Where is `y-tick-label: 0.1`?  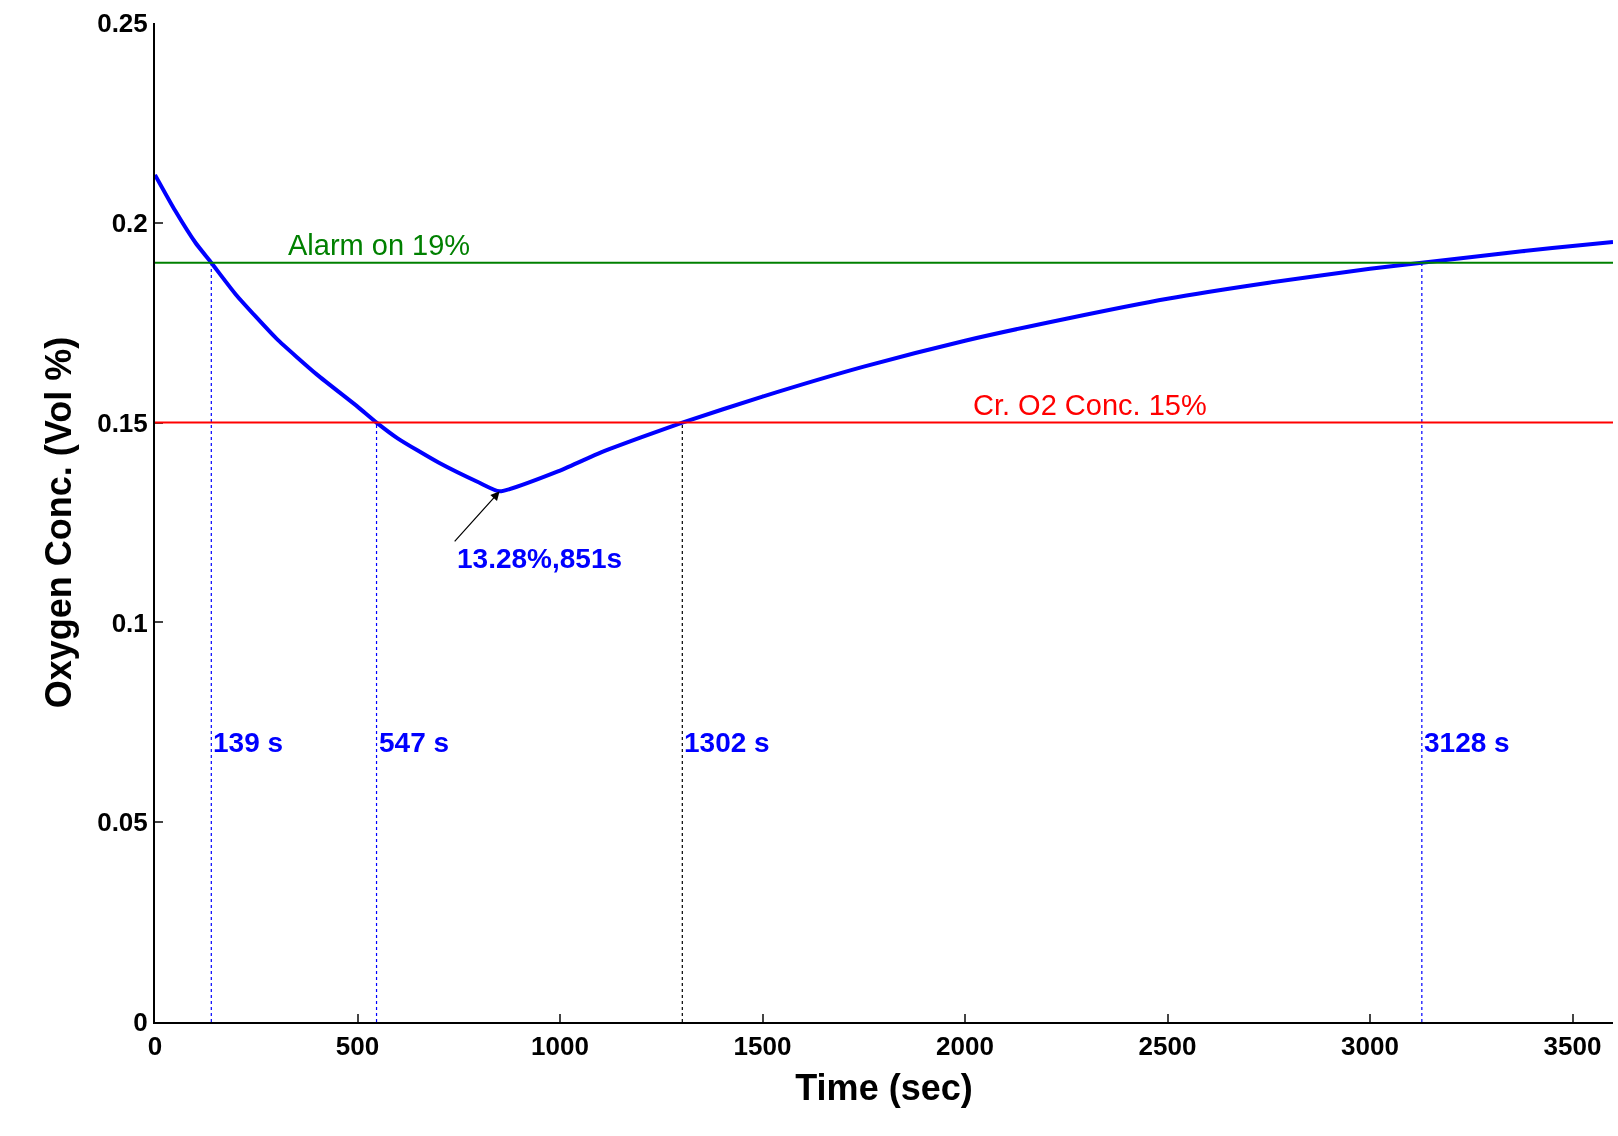 y-tick-label: 0.1 is located at coordinates (129, 622).